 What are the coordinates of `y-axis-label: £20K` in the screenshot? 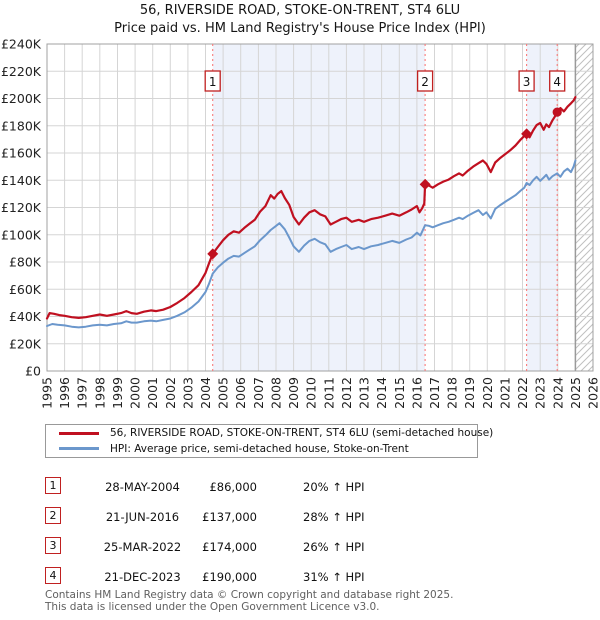 It's located at (25, 343).